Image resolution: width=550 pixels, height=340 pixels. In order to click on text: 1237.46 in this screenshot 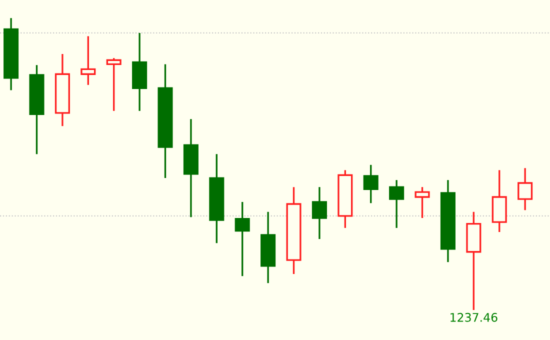, I will do `click(474, 317)`.